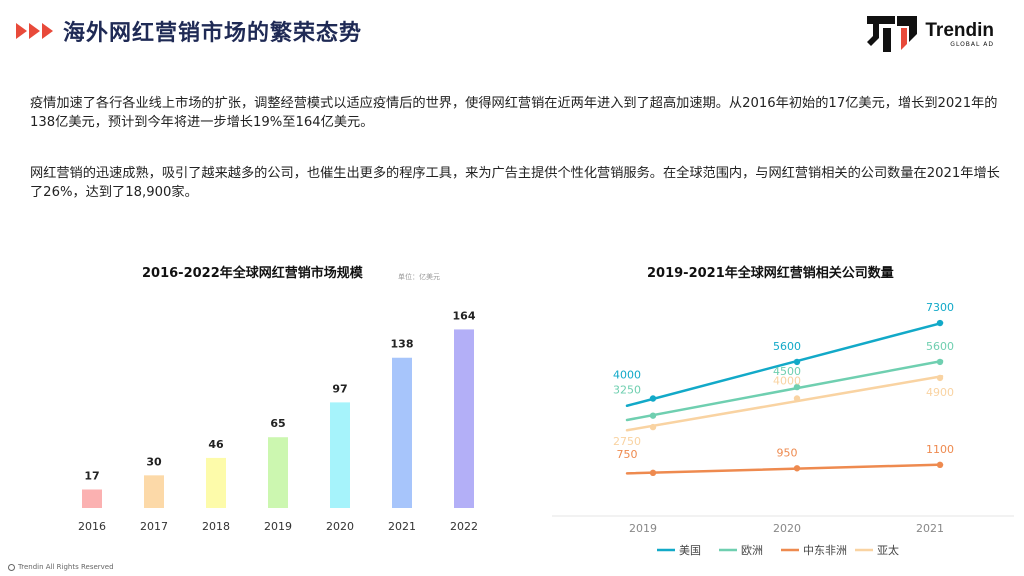 Image resolution: width=1024 pixels, height=576 pixels. Describe the element at coordinates (92, 498) in the screenshot. I see `bar-2016` at that location.